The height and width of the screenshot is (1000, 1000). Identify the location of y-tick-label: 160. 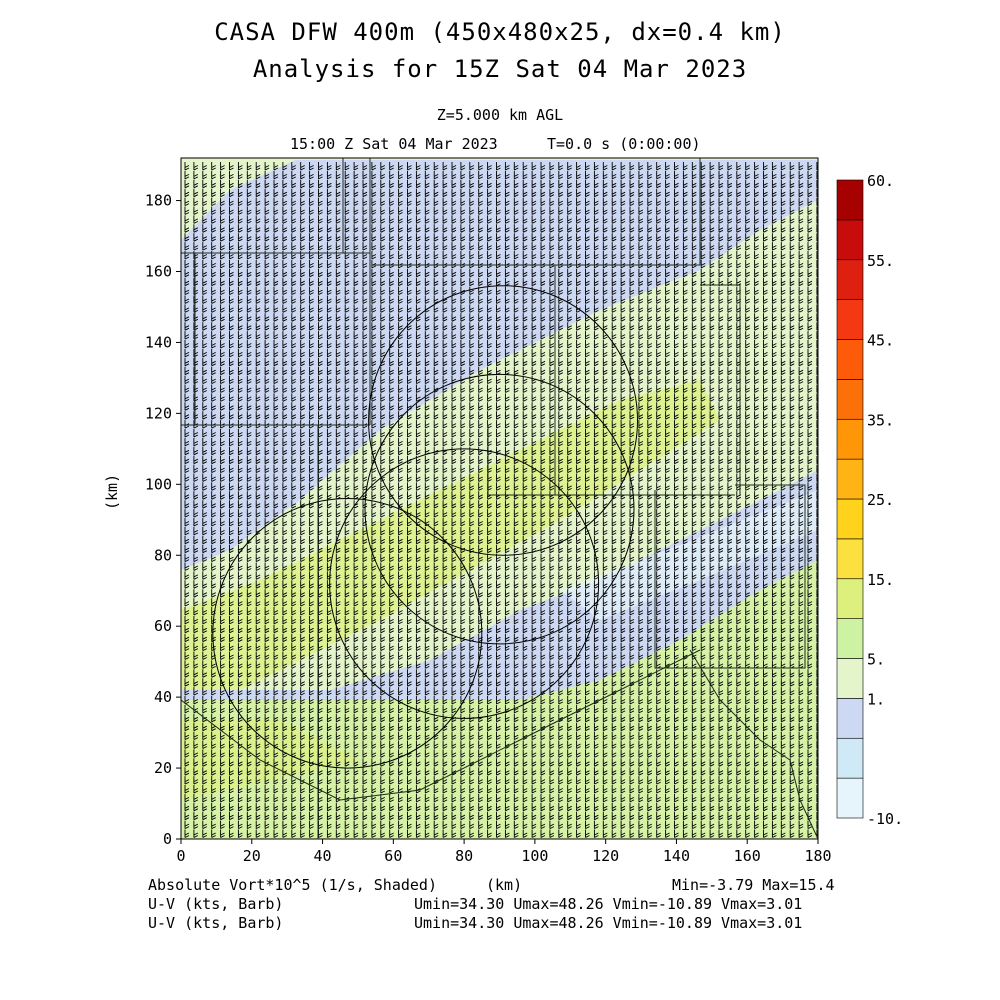
(158, 272).